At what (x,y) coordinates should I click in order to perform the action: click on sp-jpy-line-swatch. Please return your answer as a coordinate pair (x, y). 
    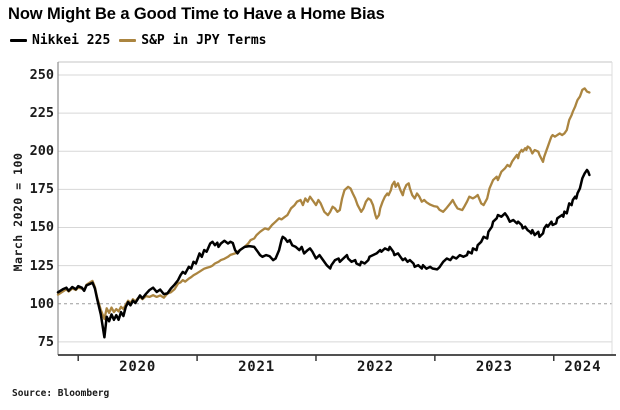
    Looking at the image, I should click on (128, 40).